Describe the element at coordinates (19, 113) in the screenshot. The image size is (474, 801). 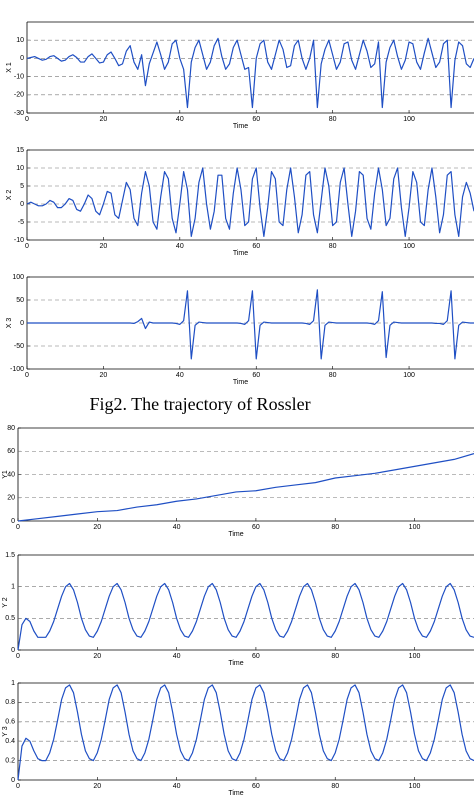
I see `y-tick-label: -30` at that location.